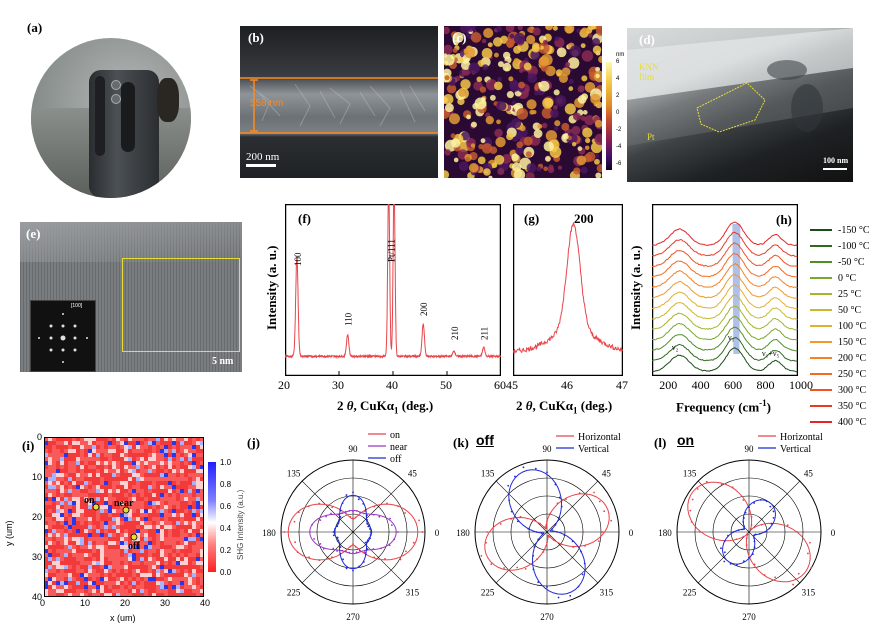 This screenshot has height=631, width=883. Describe the element at coordinates (131, 297) in the screenshot. I see `panel-e-hrtem-image: [100] (e) 5 nm` at that location.